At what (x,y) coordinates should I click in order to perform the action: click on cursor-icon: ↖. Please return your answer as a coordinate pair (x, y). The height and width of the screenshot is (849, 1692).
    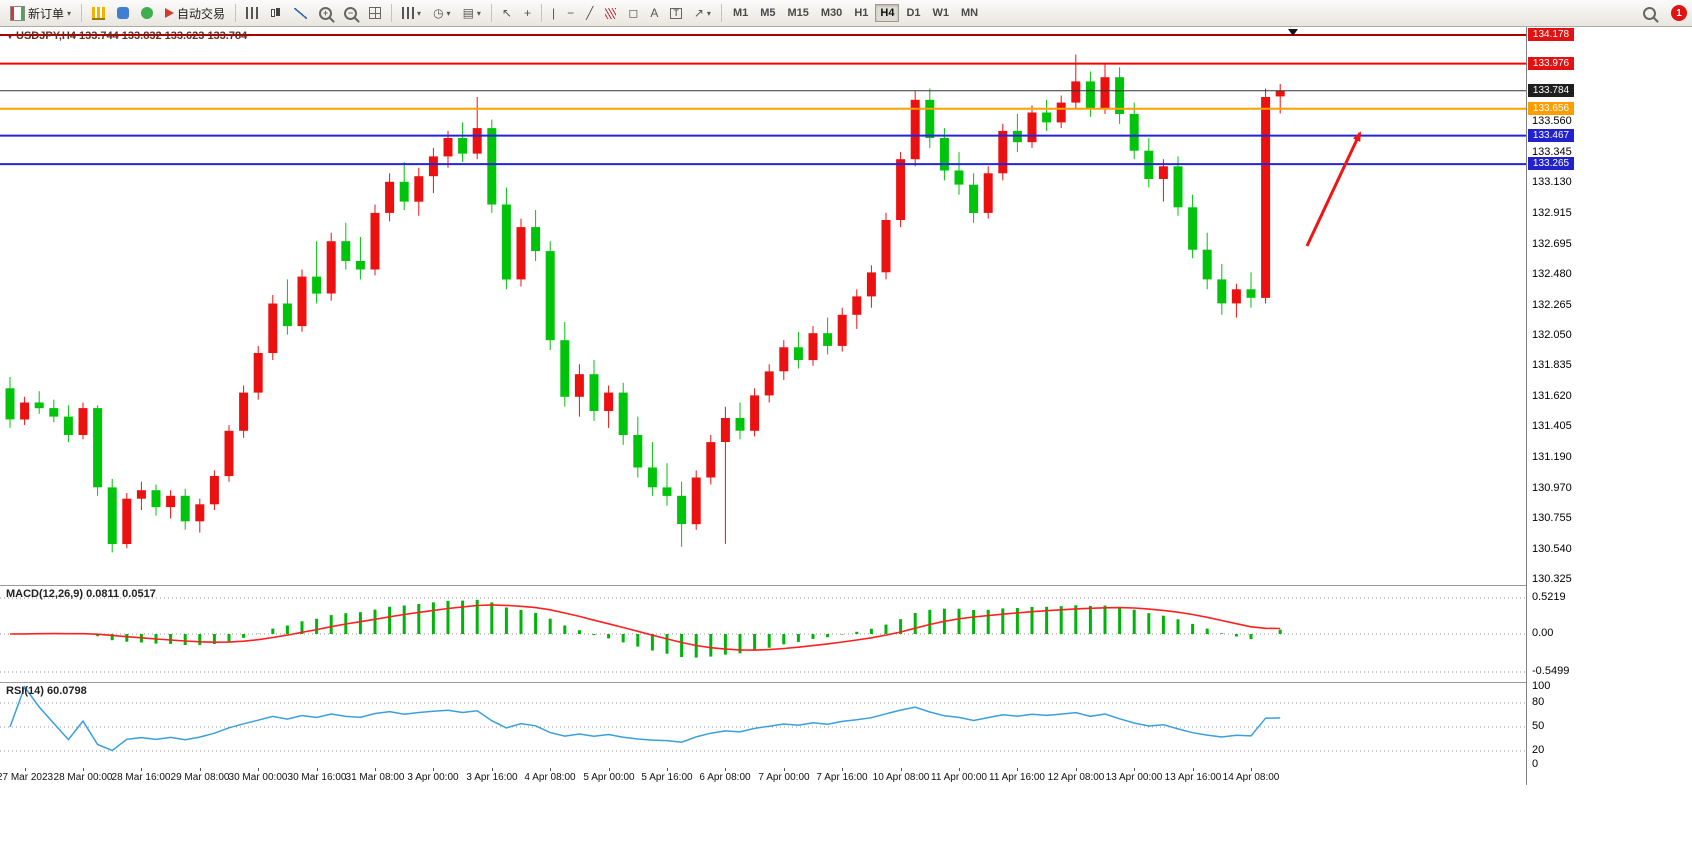
    Looking at the image, I should click on (506, 13).